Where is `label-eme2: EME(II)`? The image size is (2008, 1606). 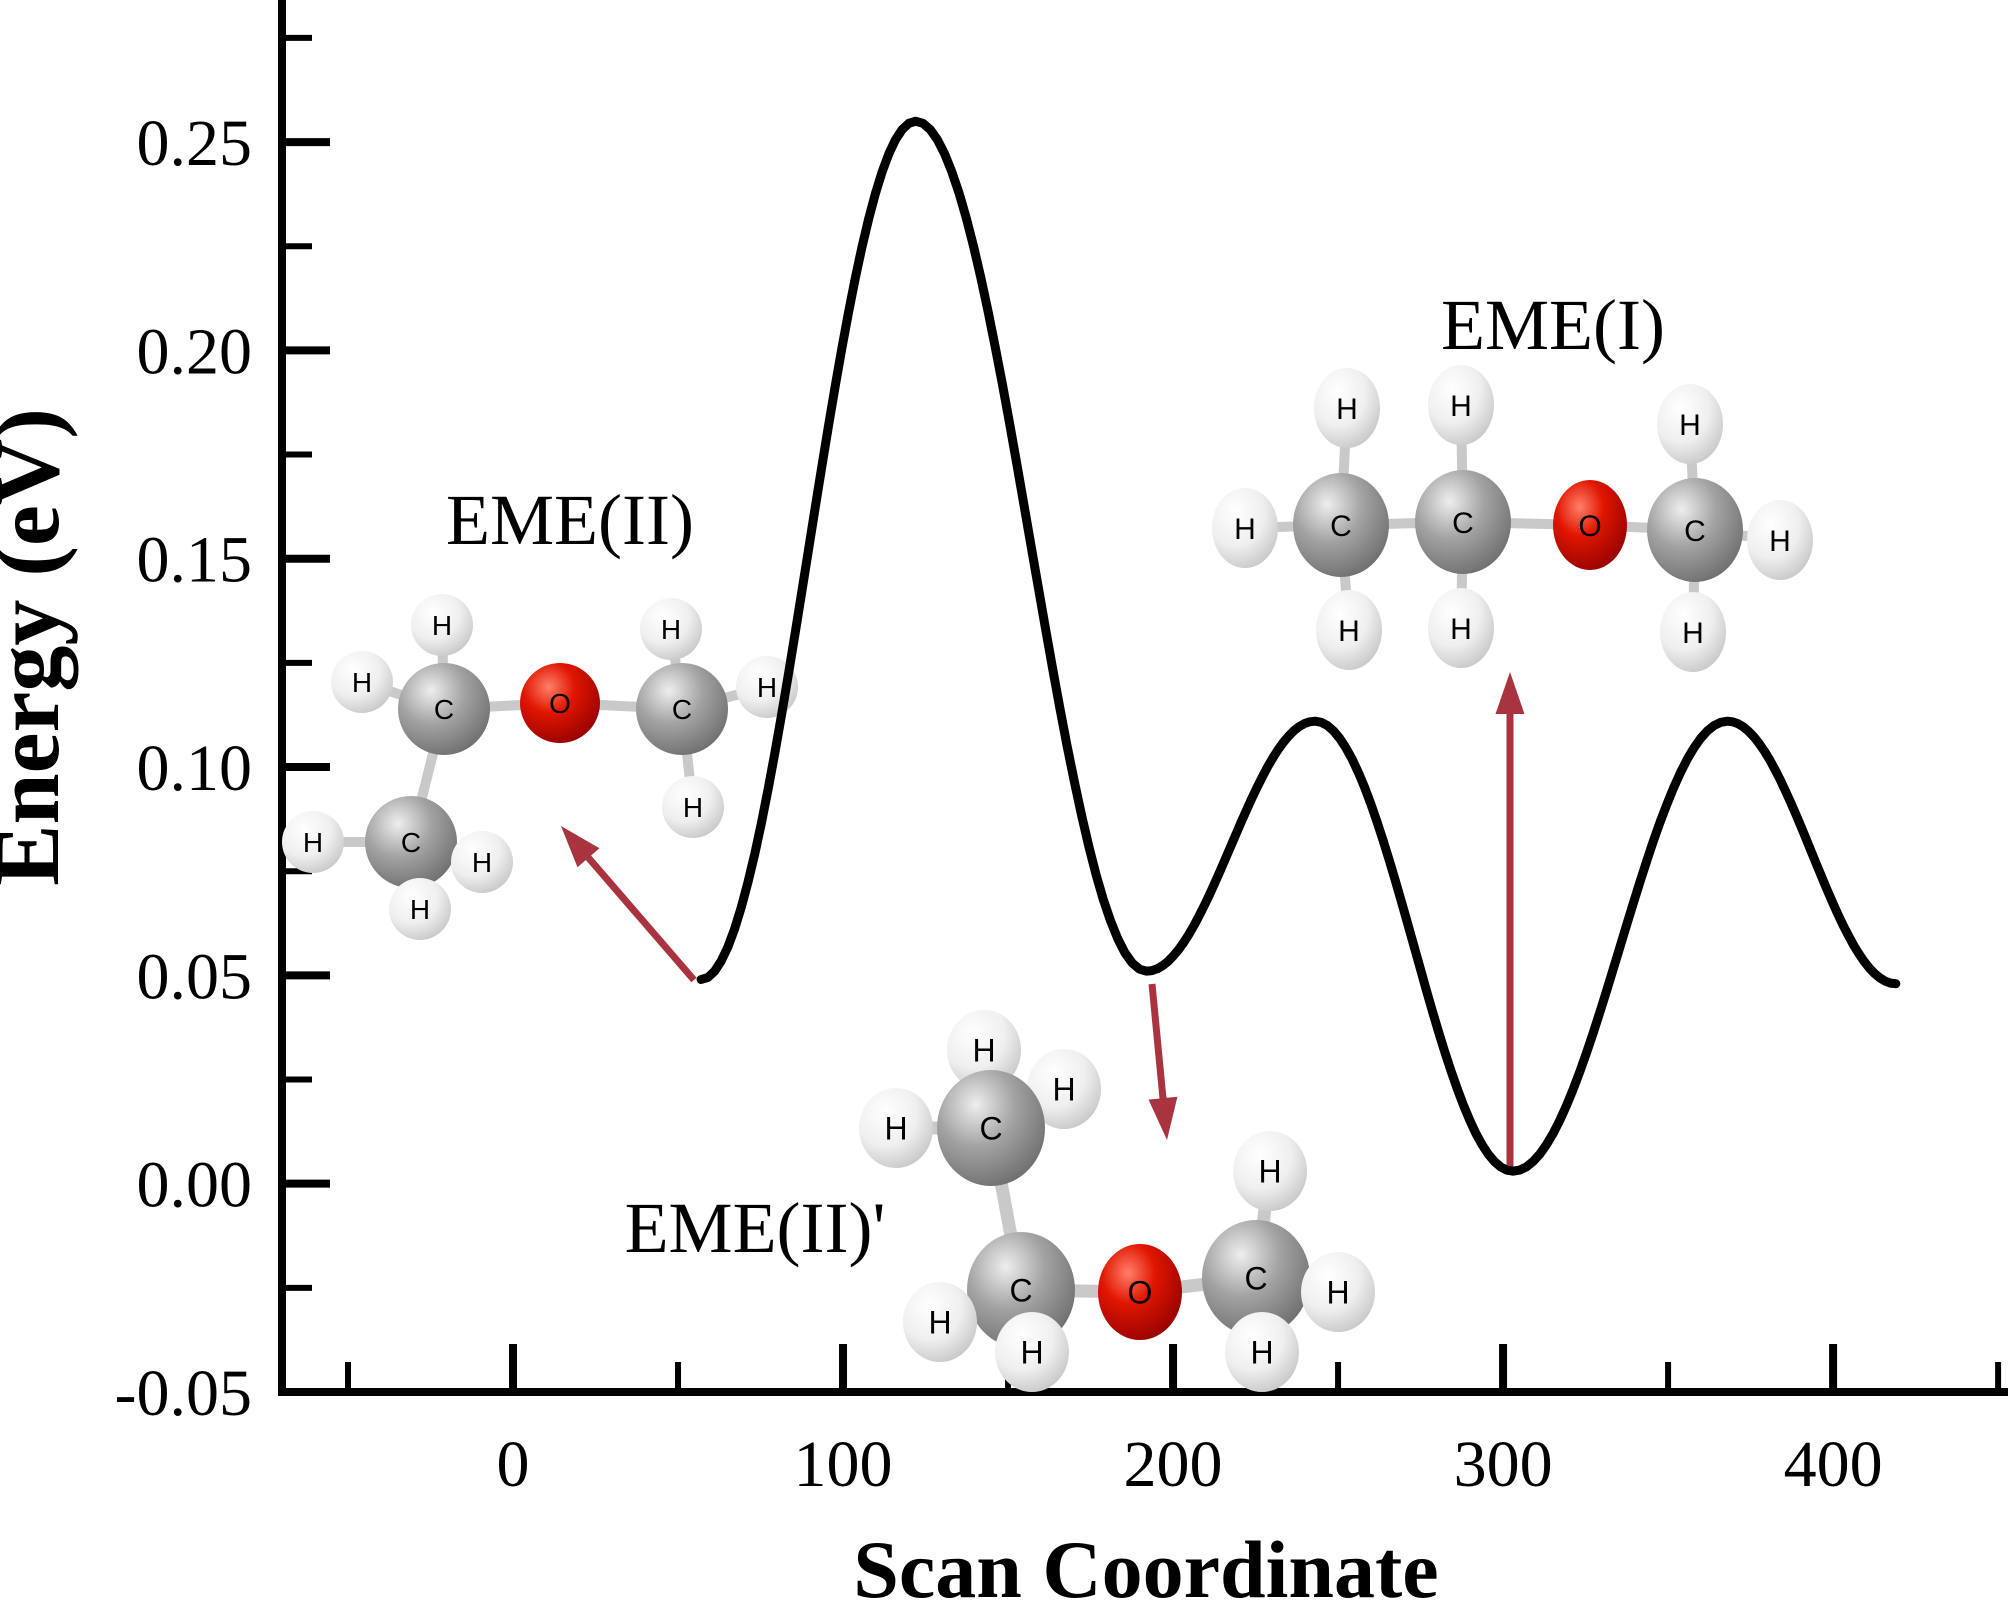
label-eme2: EME(II) is located at coordinates (570, 520).